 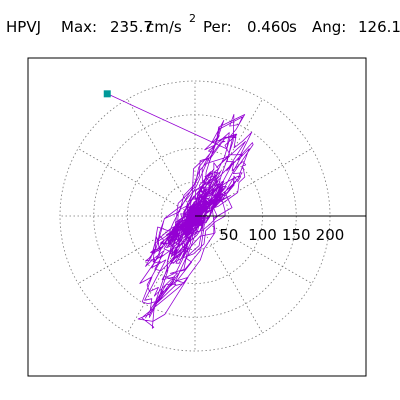 What do you see at coordinates (268, 27) in the screenshot?
I see `period-value: 0.460` at bounding box center [268, 27].